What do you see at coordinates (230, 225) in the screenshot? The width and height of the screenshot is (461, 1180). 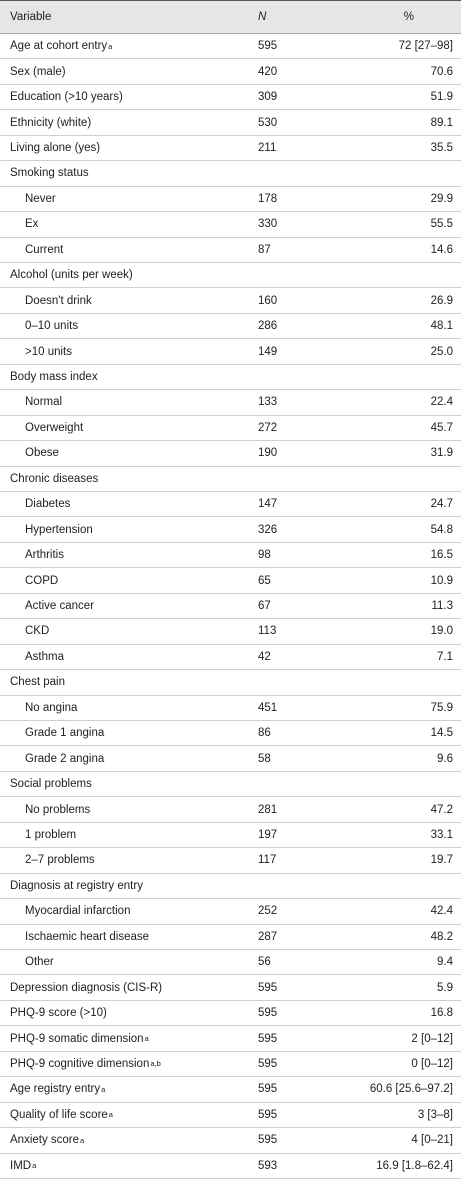 I see `table-row: Ex 330 55.5` at bounding box center [230, 225].